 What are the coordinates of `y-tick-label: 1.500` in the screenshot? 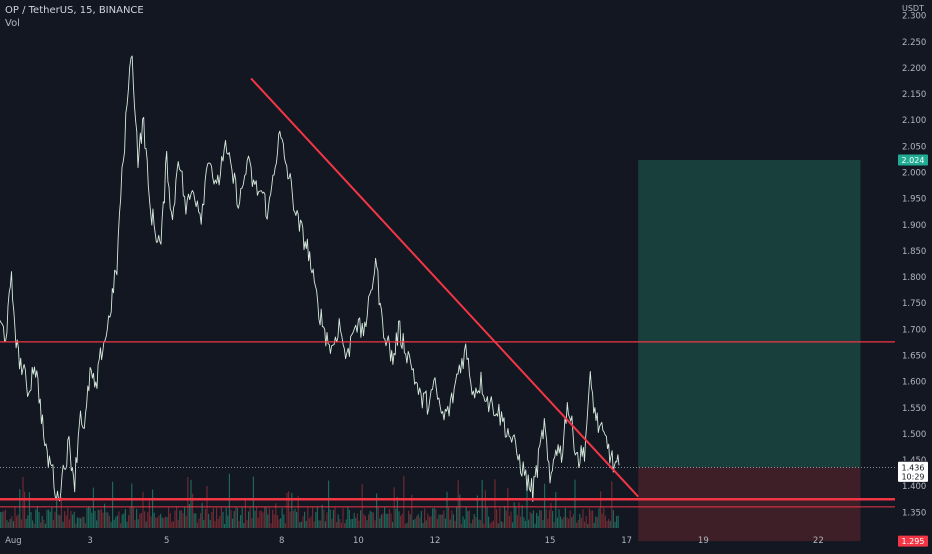 It's located at (914, 435).